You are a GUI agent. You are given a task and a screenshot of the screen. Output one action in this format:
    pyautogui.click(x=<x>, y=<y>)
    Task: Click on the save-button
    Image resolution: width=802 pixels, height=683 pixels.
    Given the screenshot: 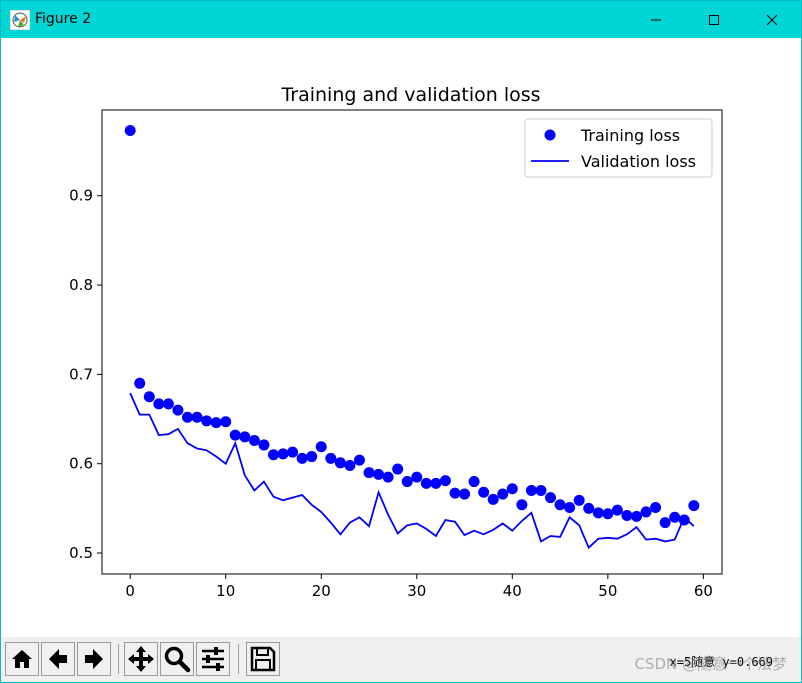 What is the action you would take?
    pyautogui.click(x=263, y=659)
    